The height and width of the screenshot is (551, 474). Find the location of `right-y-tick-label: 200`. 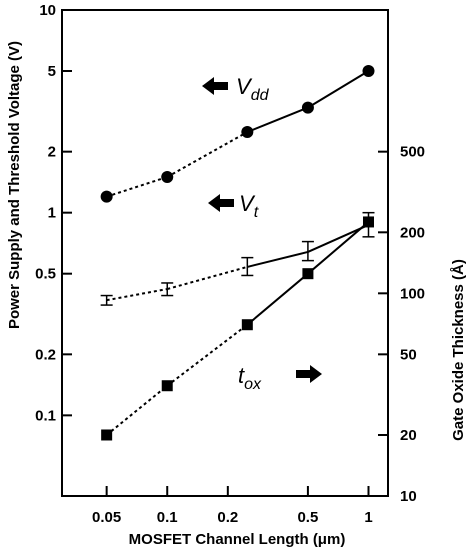

right-y-tick-label: 200 is located at coordinates (412, 232).